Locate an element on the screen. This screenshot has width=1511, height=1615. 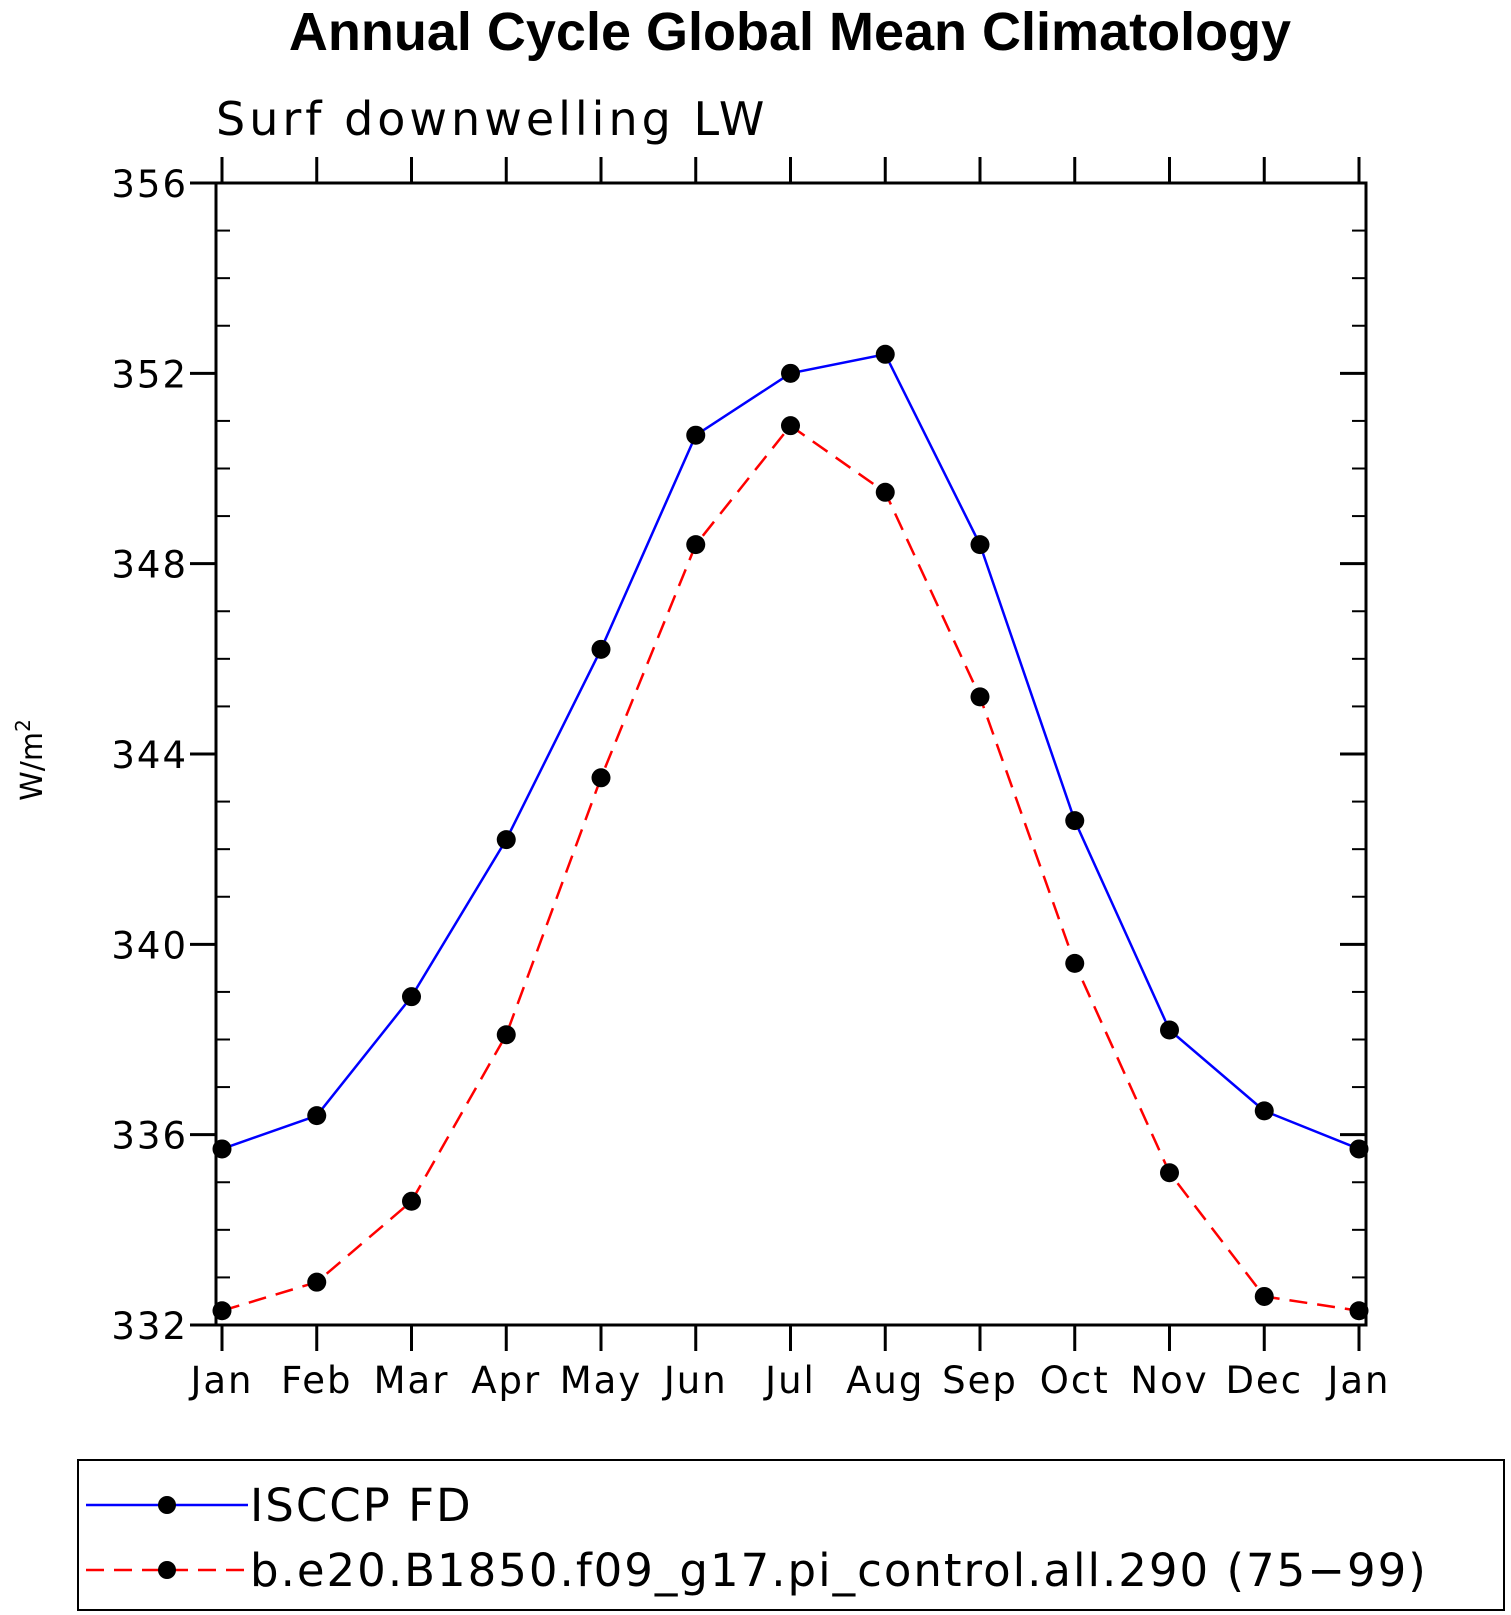
y-tick-label: 344 is located at coordinates (149, 755).